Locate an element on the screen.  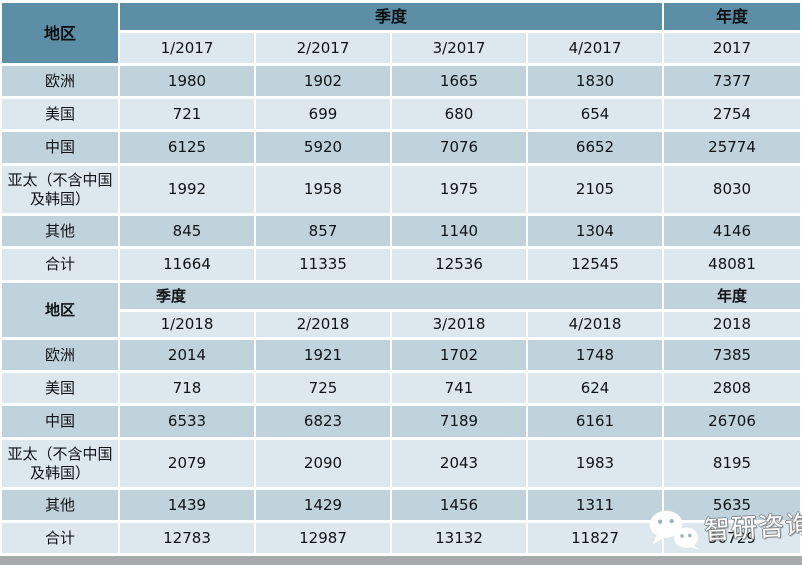
value-cell: 6652 is located at coordinates (595, 147).